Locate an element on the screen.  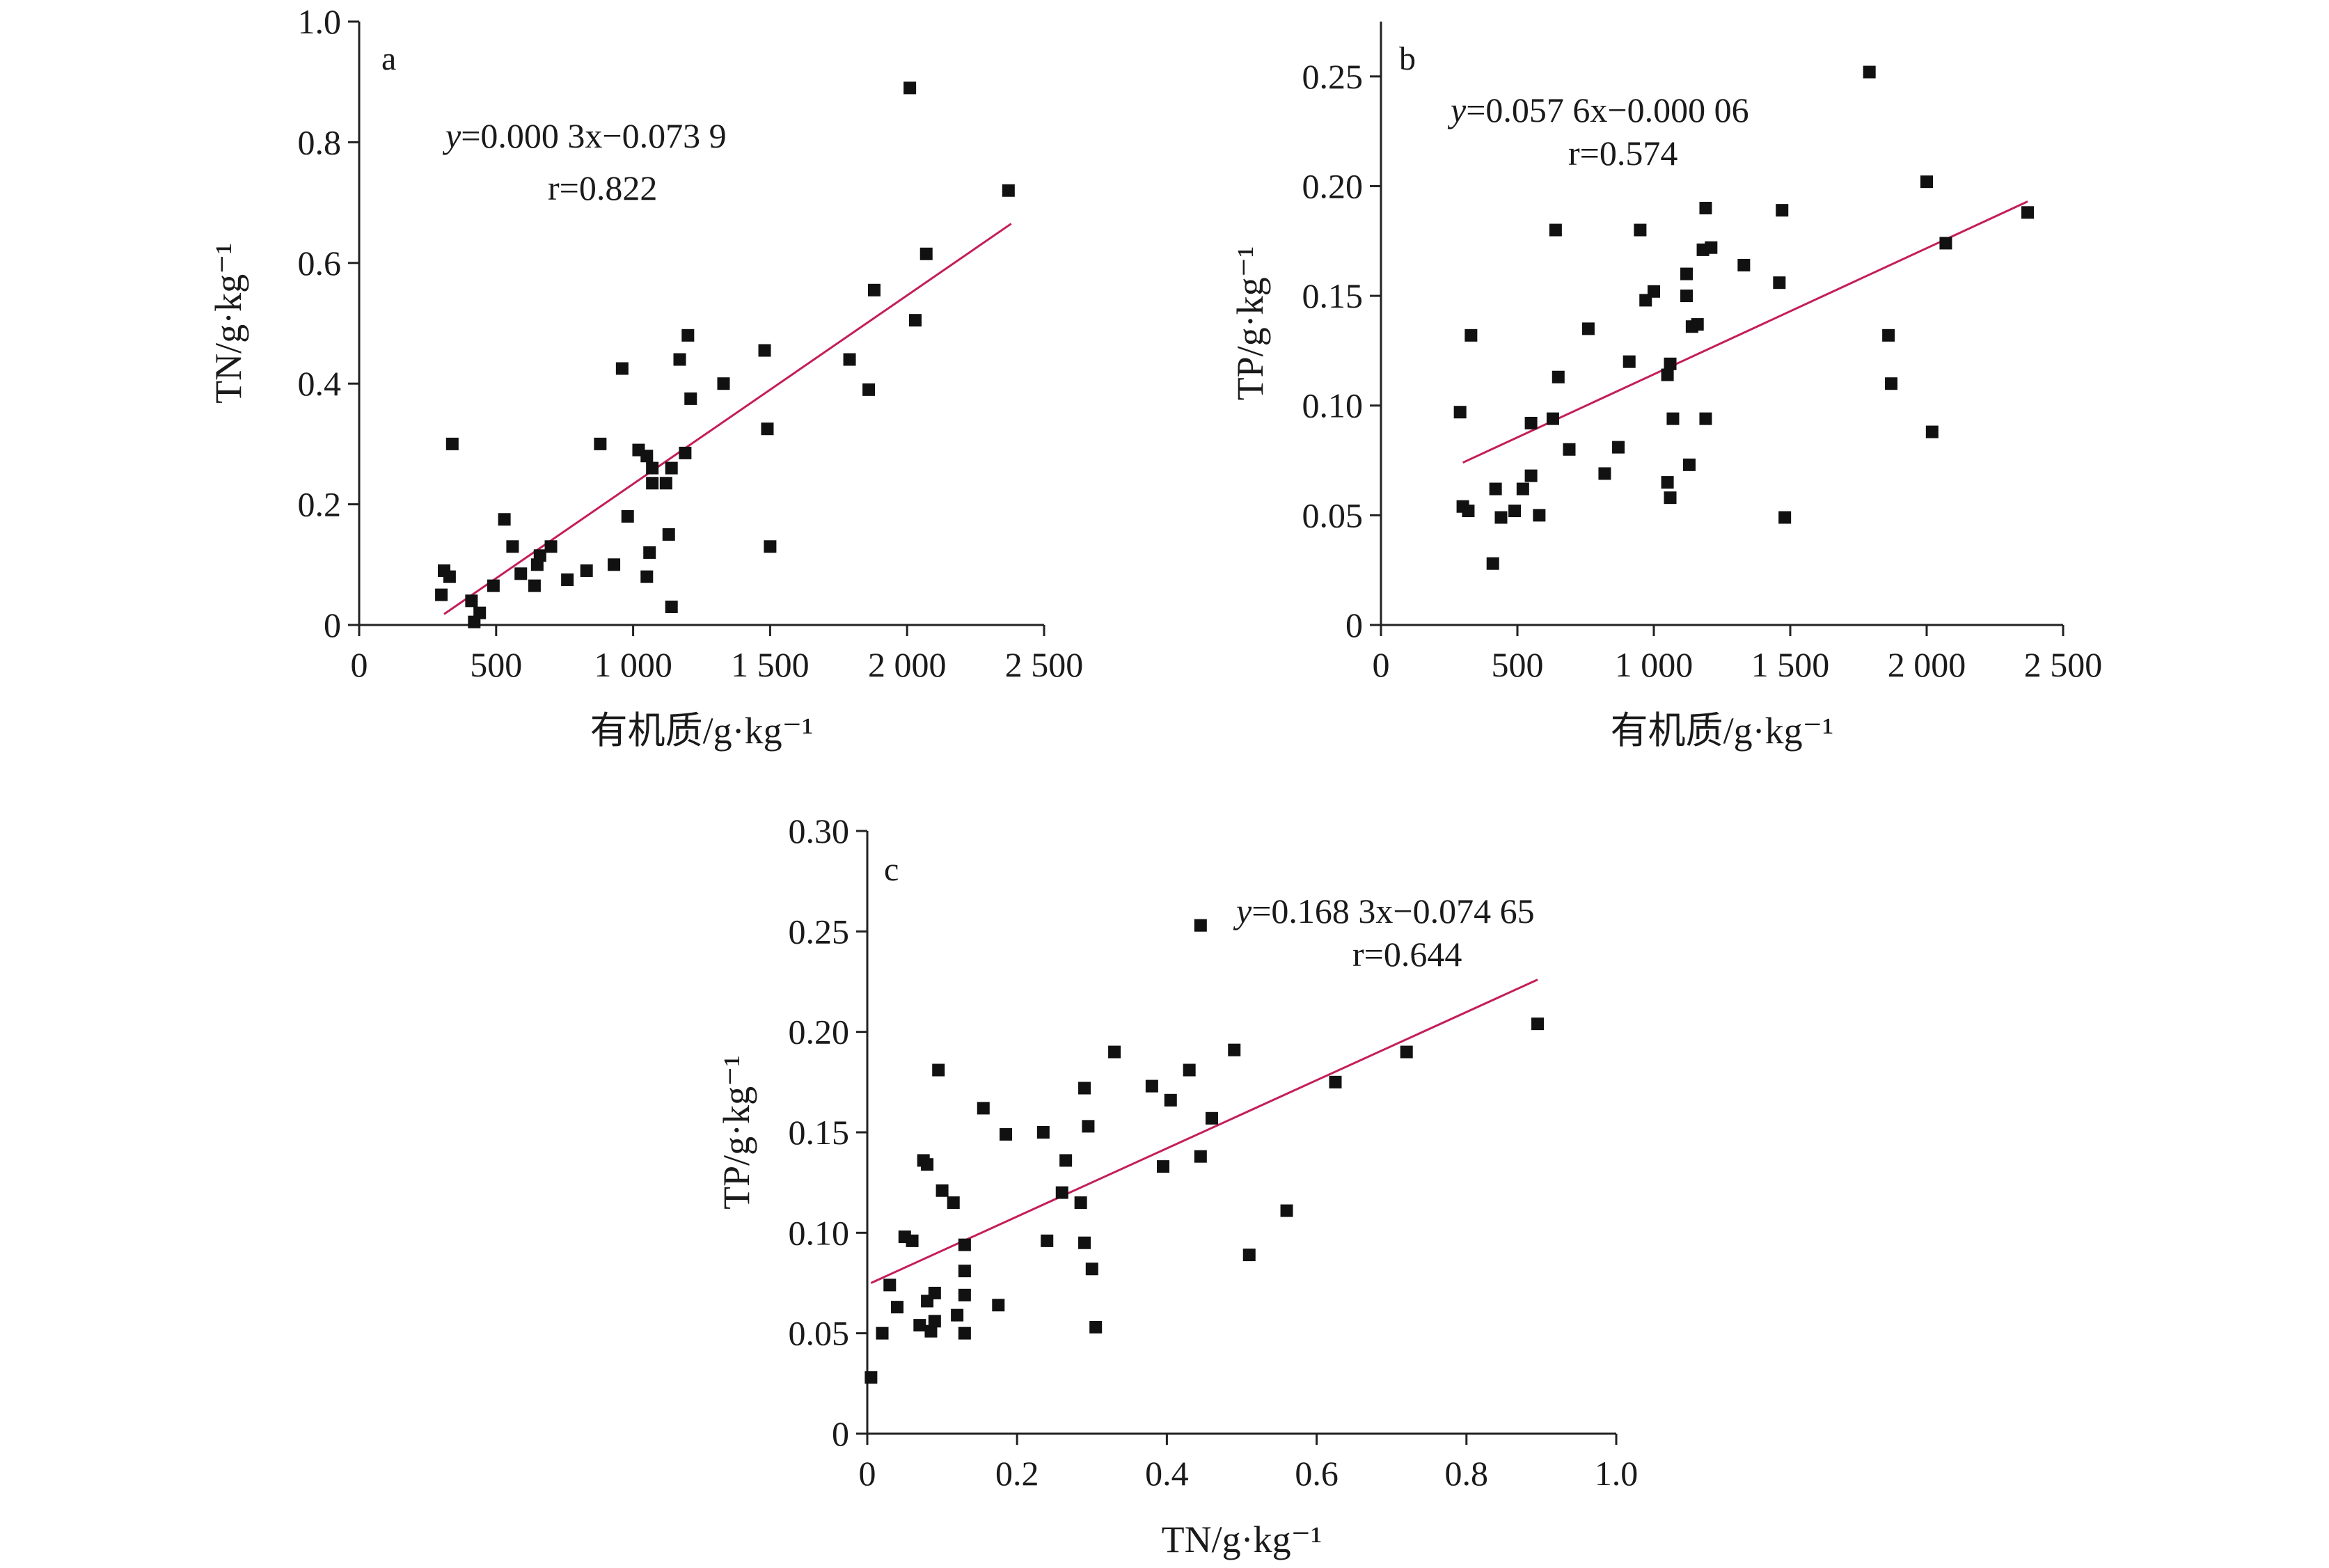
regression-equation: y=0.000 3x−0.073 9 is located at coordinates (584, 135).